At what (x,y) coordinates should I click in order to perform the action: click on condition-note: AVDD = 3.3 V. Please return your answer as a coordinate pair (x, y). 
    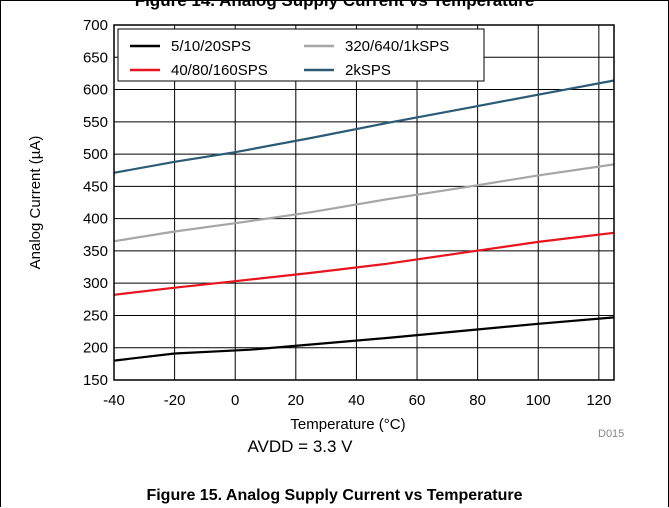
    Looking at the image, I should click on (300, 446).